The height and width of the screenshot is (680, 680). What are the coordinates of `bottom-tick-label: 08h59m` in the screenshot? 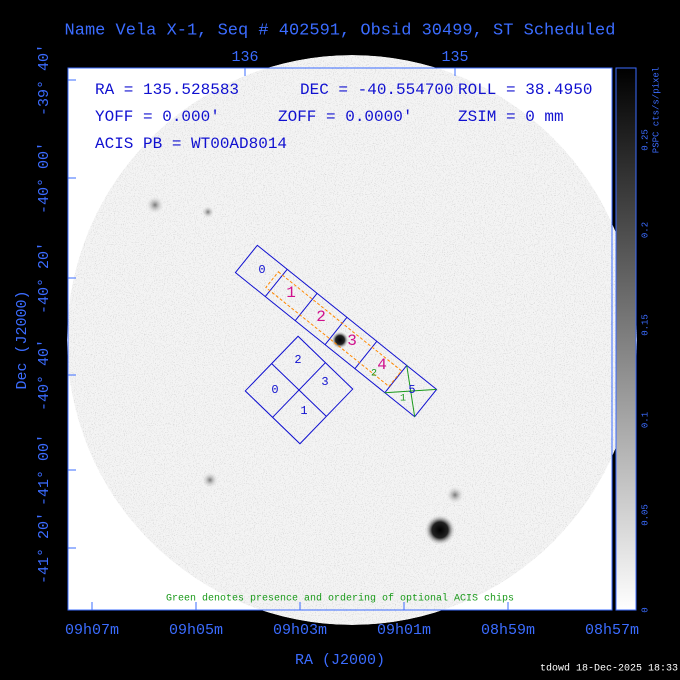 It's located at (508, 630).